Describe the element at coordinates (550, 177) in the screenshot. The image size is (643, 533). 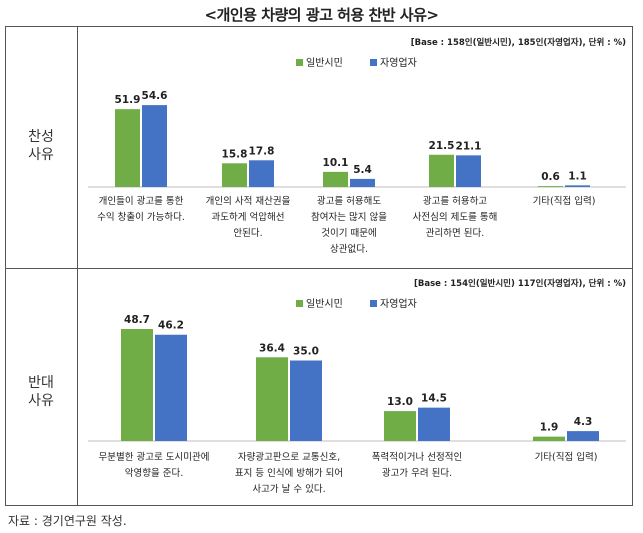
I see `data-label: 0.6` at that location.